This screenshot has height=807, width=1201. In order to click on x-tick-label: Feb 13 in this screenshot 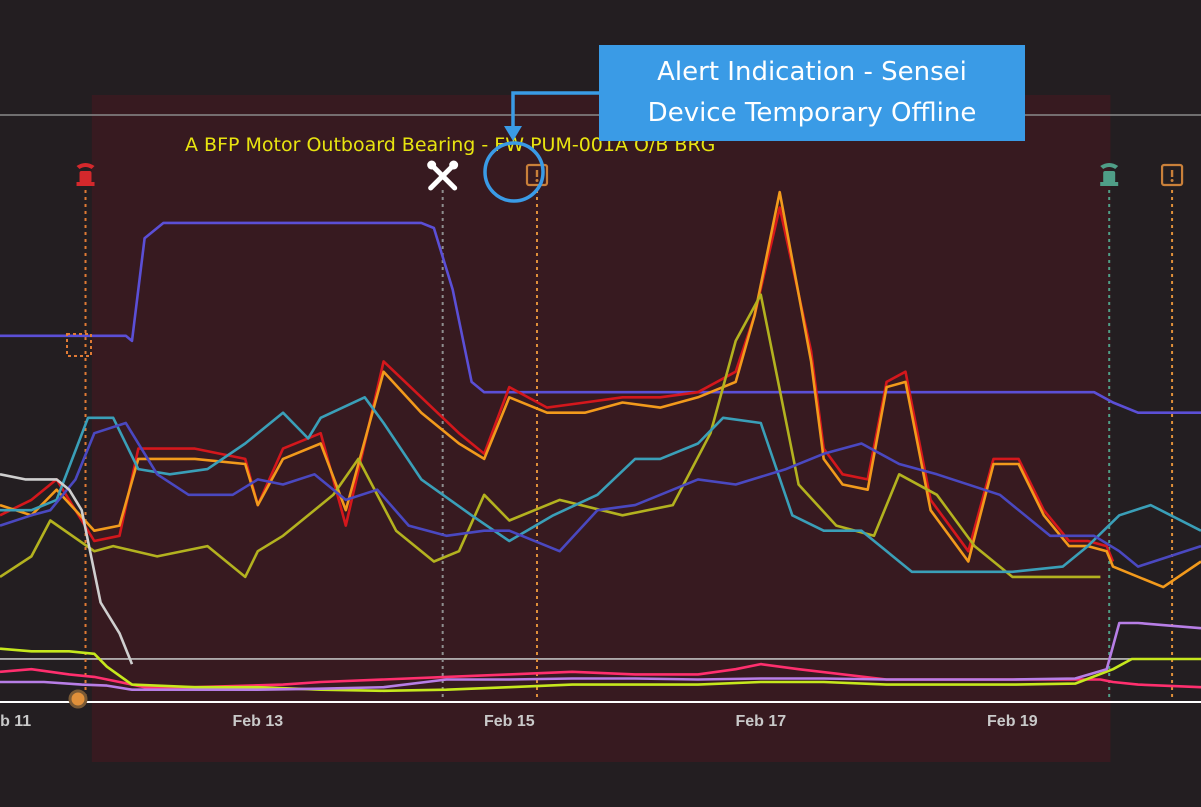, I will do `click(257, 721)`.